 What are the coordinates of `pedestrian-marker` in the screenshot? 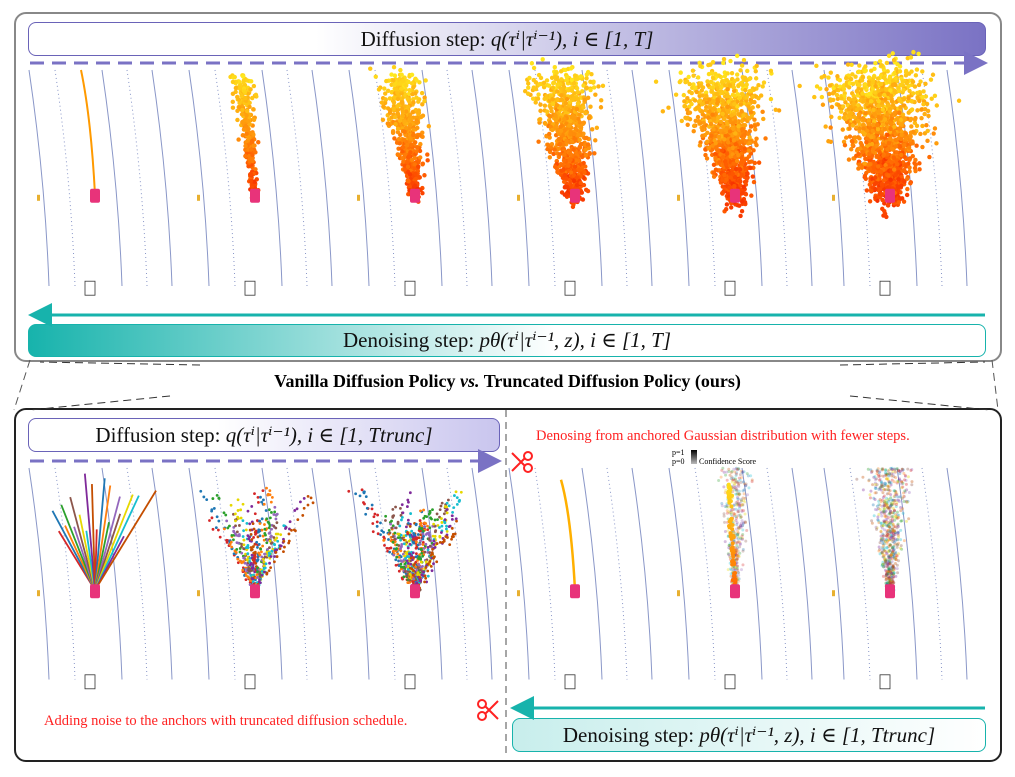 It's located at (833, 197).